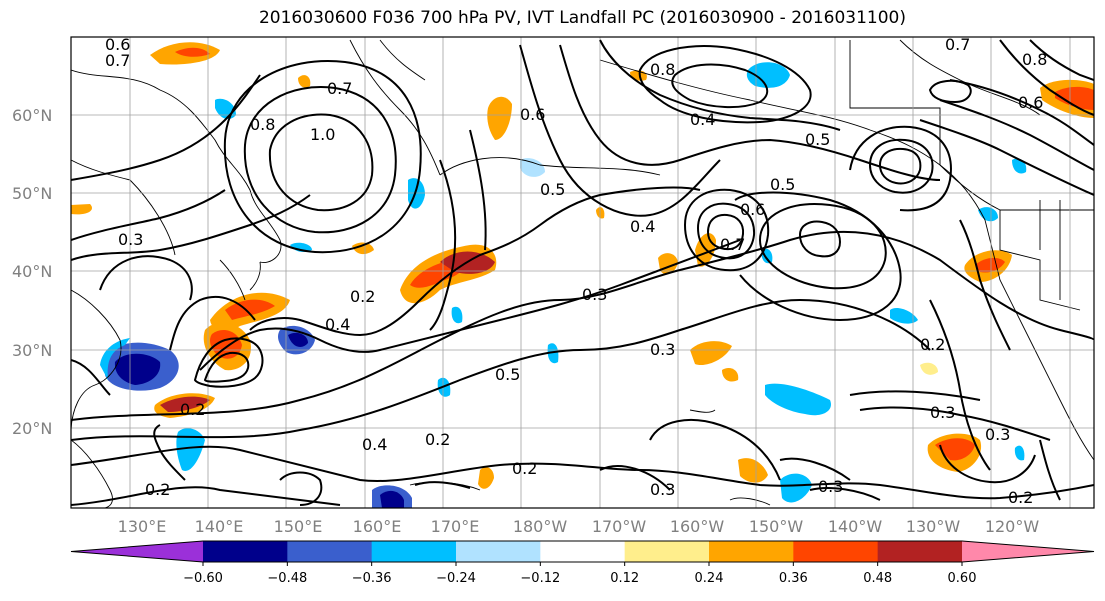 The image size is (1105, 601). I want to click on lat-label: 60°N, so click(32, 115).